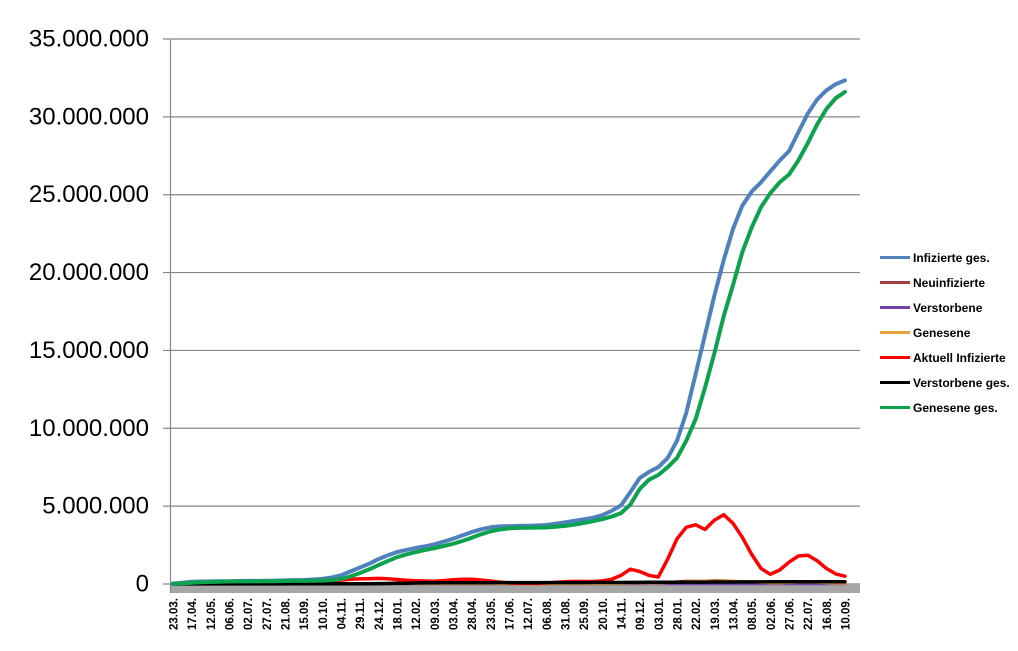  What do you see at coordinates (809, 614) in the screenshot?
I see `x-axis-label: 22.07.` at bounding box center [809, 614].